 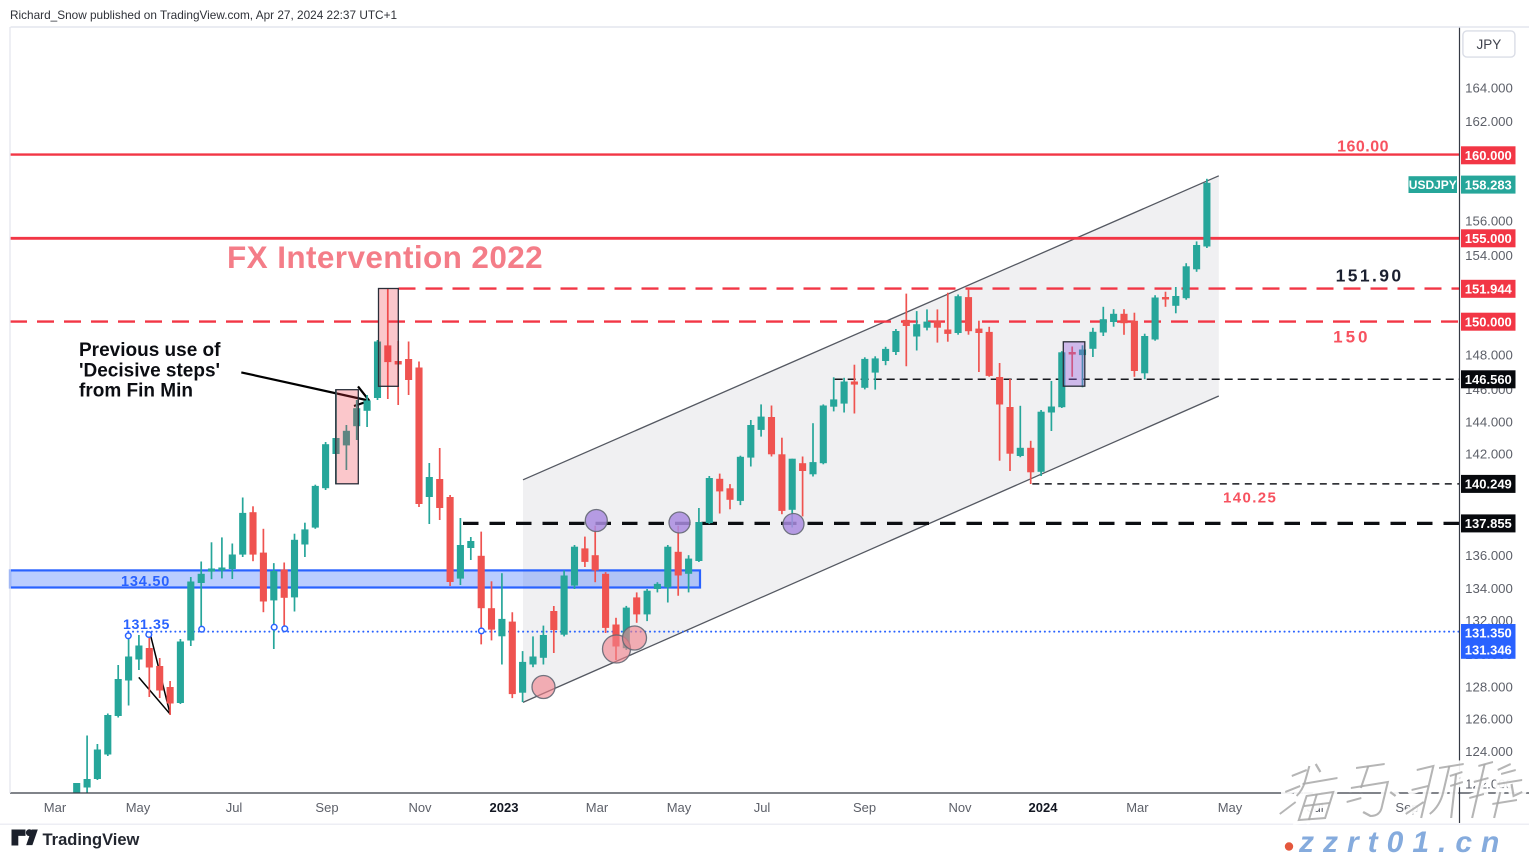 What do you see at coordinates (1489, 454) in the screenshot?
I see `svg-text: 142.000` at bounding box center [1489, 454].